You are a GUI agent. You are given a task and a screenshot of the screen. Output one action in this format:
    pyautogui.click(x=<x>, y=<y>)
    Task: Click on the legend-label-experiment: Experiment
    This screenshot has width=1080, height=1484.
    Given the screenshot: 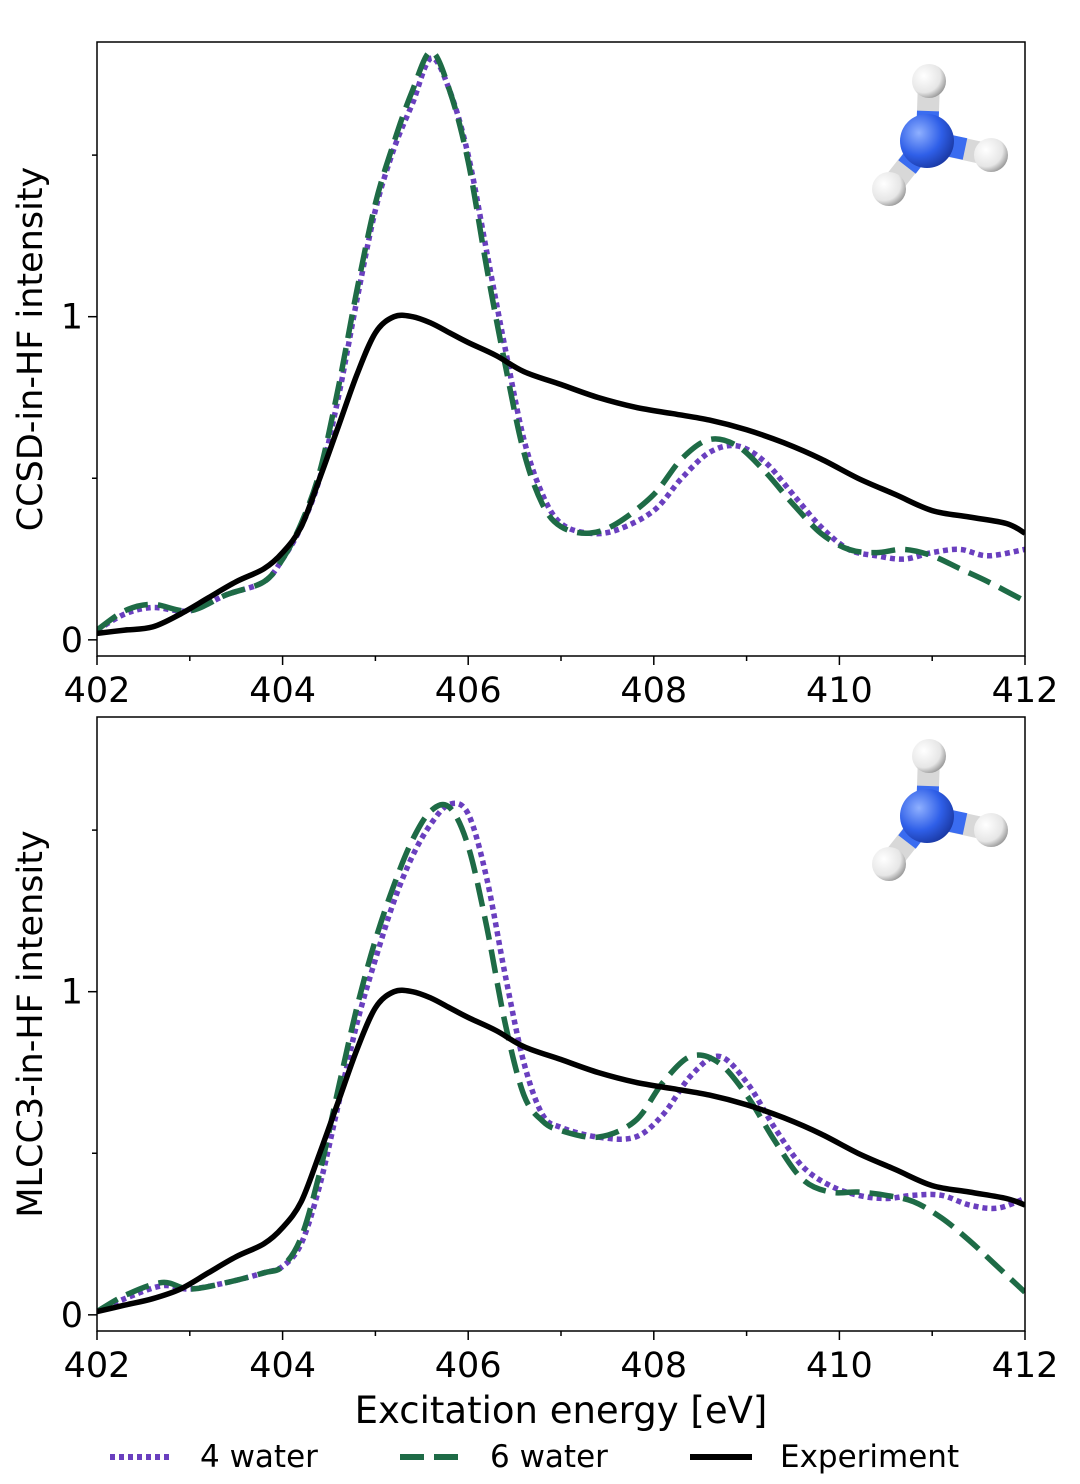 What is the action you would take?
    pyautogui.click(x=870, y=1457)
    